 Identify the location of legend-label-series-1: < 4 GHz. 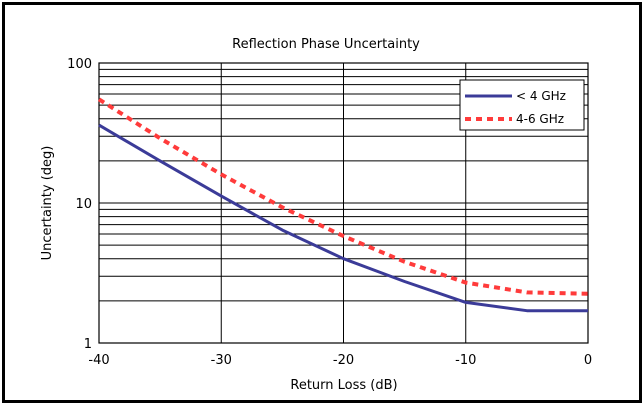
(541, 96).